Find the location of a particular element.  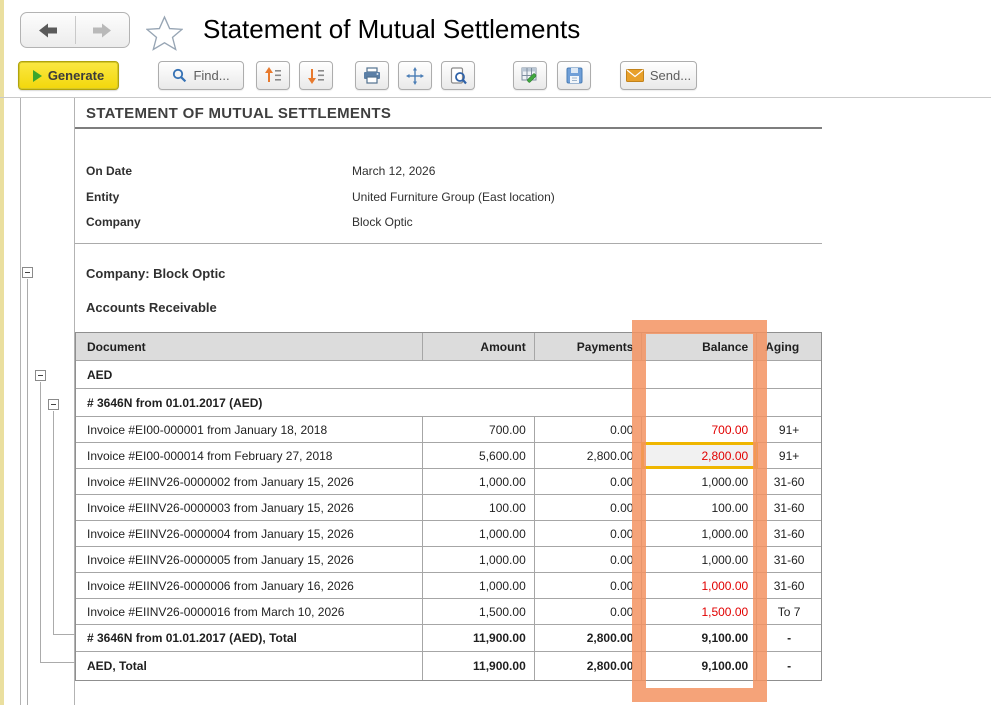

cross-arrows-icon is located at coordinates (415, 75).